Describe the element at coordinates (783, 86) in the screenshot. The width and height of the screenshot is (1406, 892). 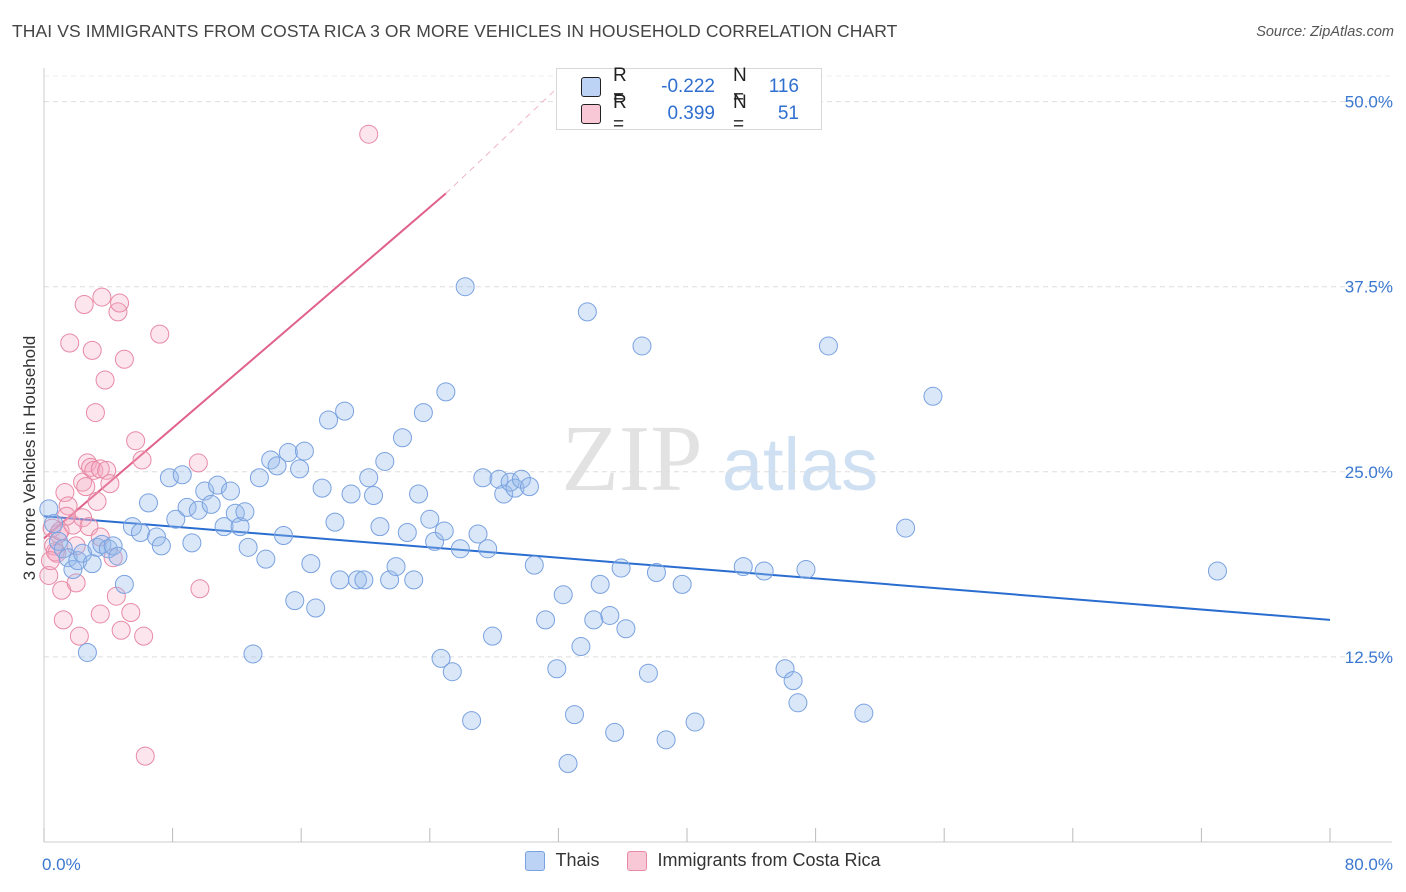
I see `n-value: 116` at that location.